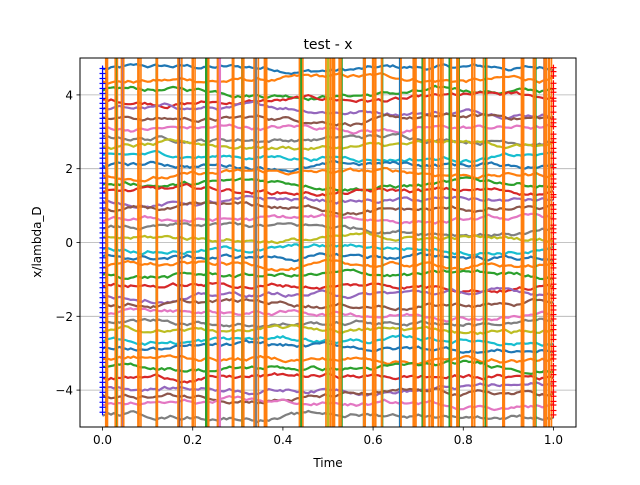 The width and height of the screenshot is (640, 485). What do you see at coordinates (553, 440) in the screenshot?
I see `x-tick-label: 1.0` at bounding box center [553, 440].